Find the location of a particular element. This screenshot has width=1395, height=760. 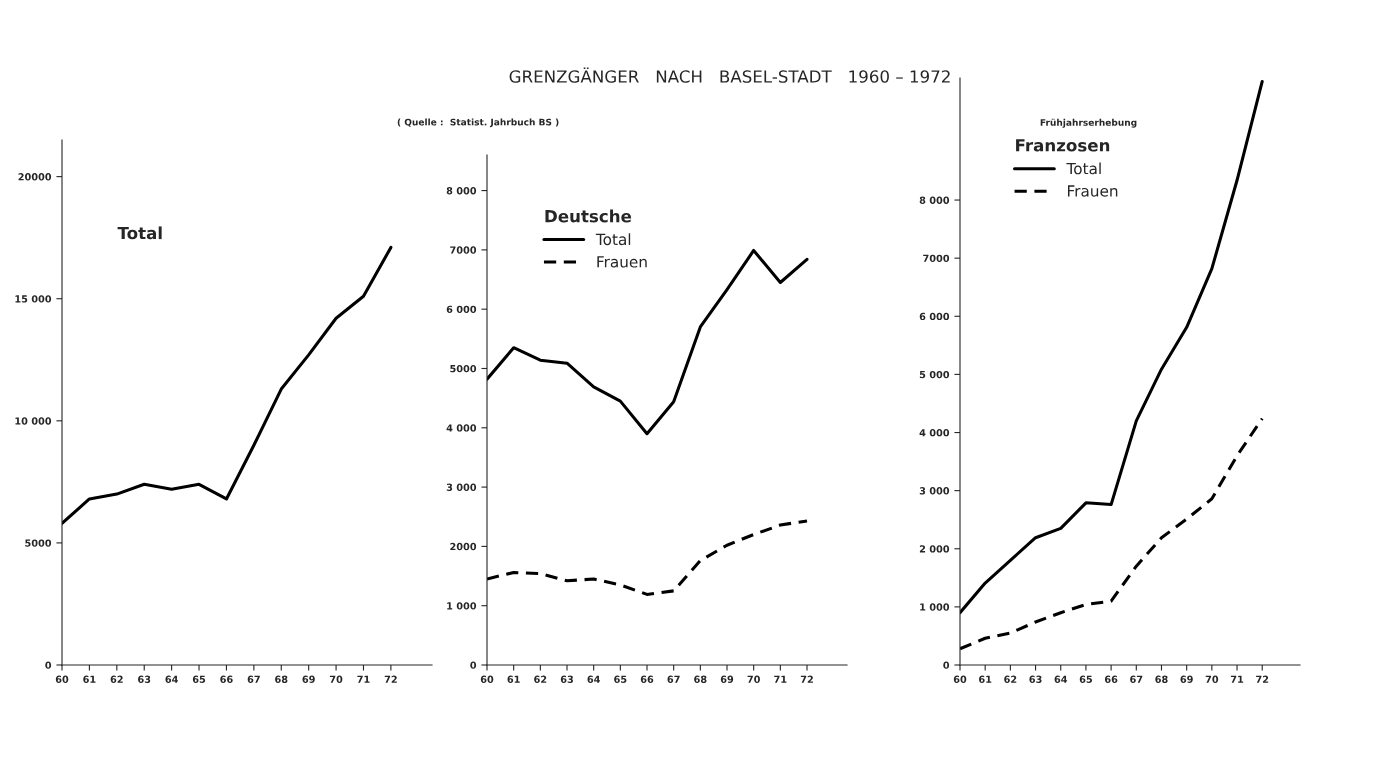

y-tick-label: 5 000 is located at coordinates (934, 374).